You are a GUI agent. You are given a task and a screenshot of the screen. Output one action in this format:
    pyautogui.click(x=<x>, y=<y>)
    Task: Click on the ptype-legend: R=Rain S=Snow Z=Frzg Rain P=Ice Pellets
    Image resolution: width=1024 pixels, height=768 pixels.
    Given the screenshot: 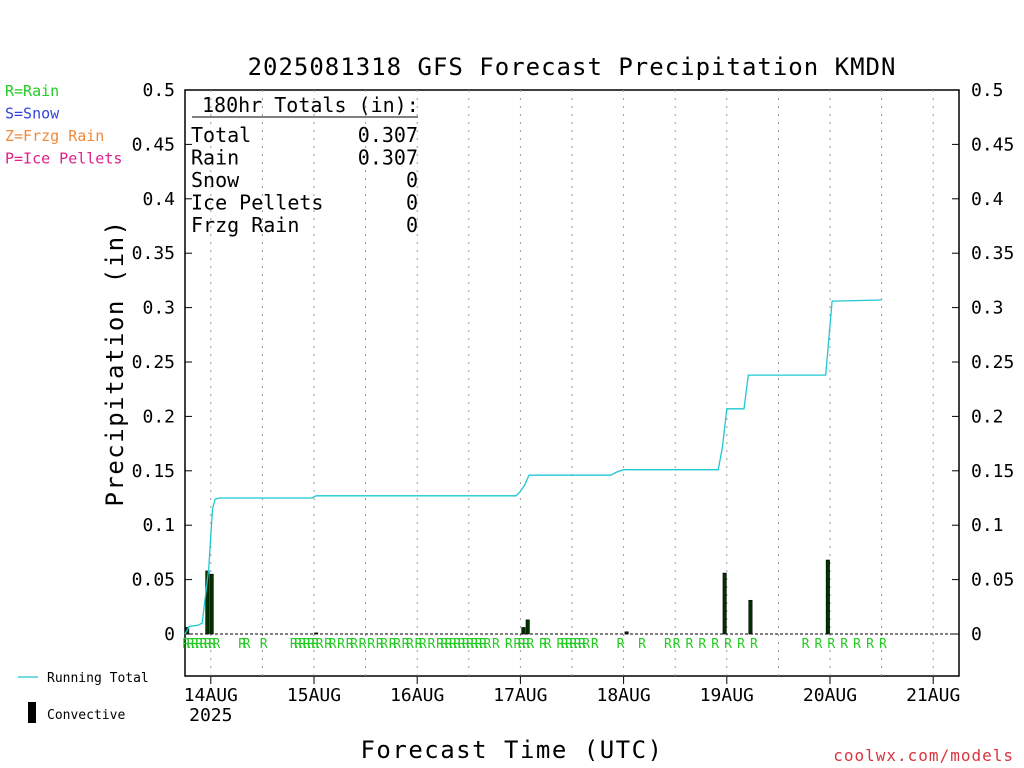 What is the action you would take?
    pyautogui.click(x=63, y=125)
    